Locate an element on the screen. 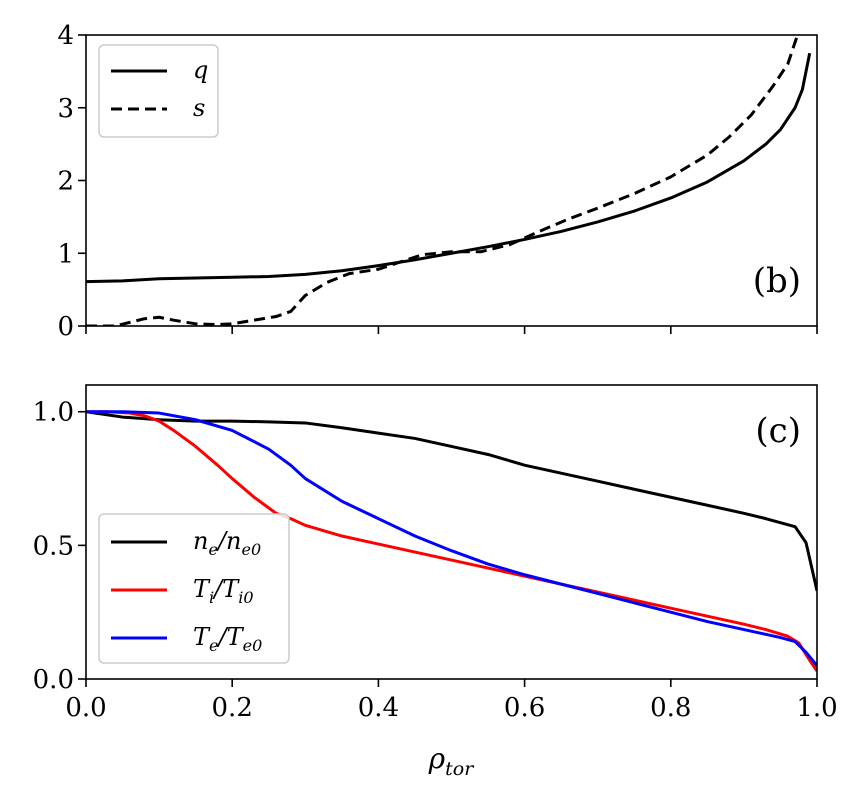  panel-c-yticks: 0.0 0.5 1.0 is located at coordinates (59, 546).